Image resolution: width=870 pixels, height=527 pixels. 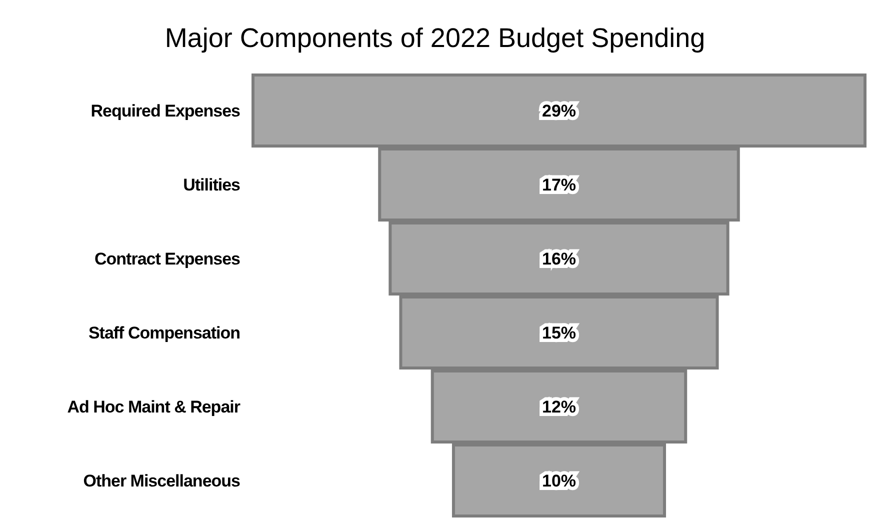 What do you see at coordinates (164, 332) in the screenshot?
I see `category-label: Staff Compensation` at bounding box center [164, 332].